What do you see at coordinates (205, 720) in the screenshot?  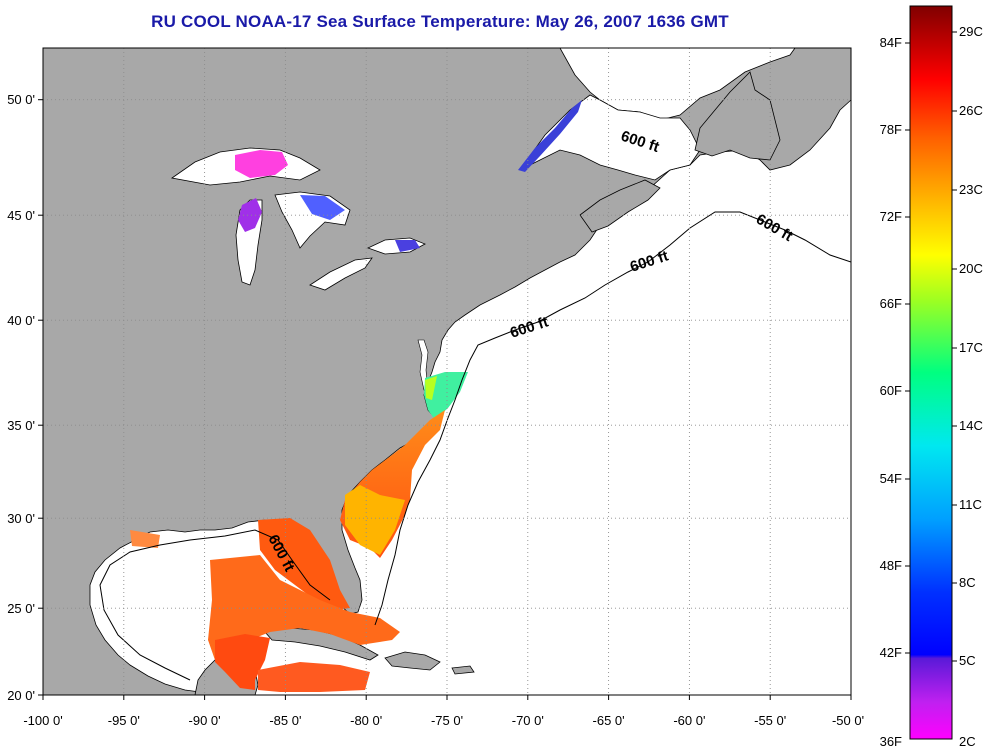 I see `x-tick-label: -90 0'` at bounding box center [205, 720].